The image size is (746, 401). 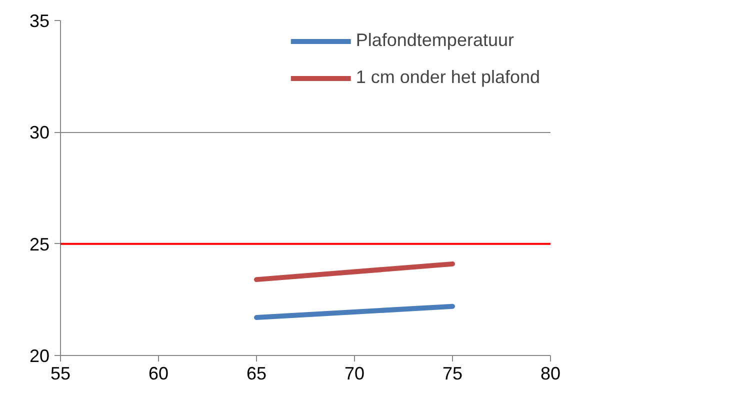 I want to click on x-tick-label: 55, so click(x=60, y=374).